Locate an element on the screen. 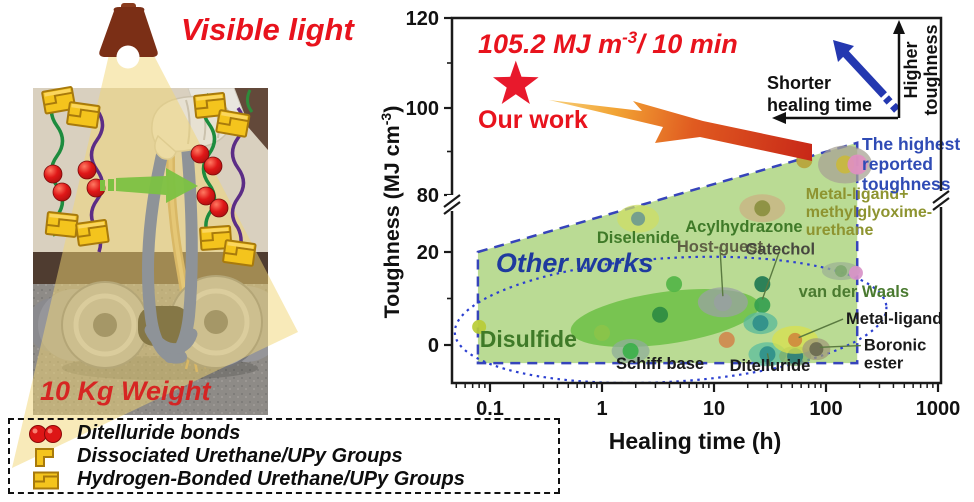  higher-toughness-arrowhead is located at coordinates (899, 27).